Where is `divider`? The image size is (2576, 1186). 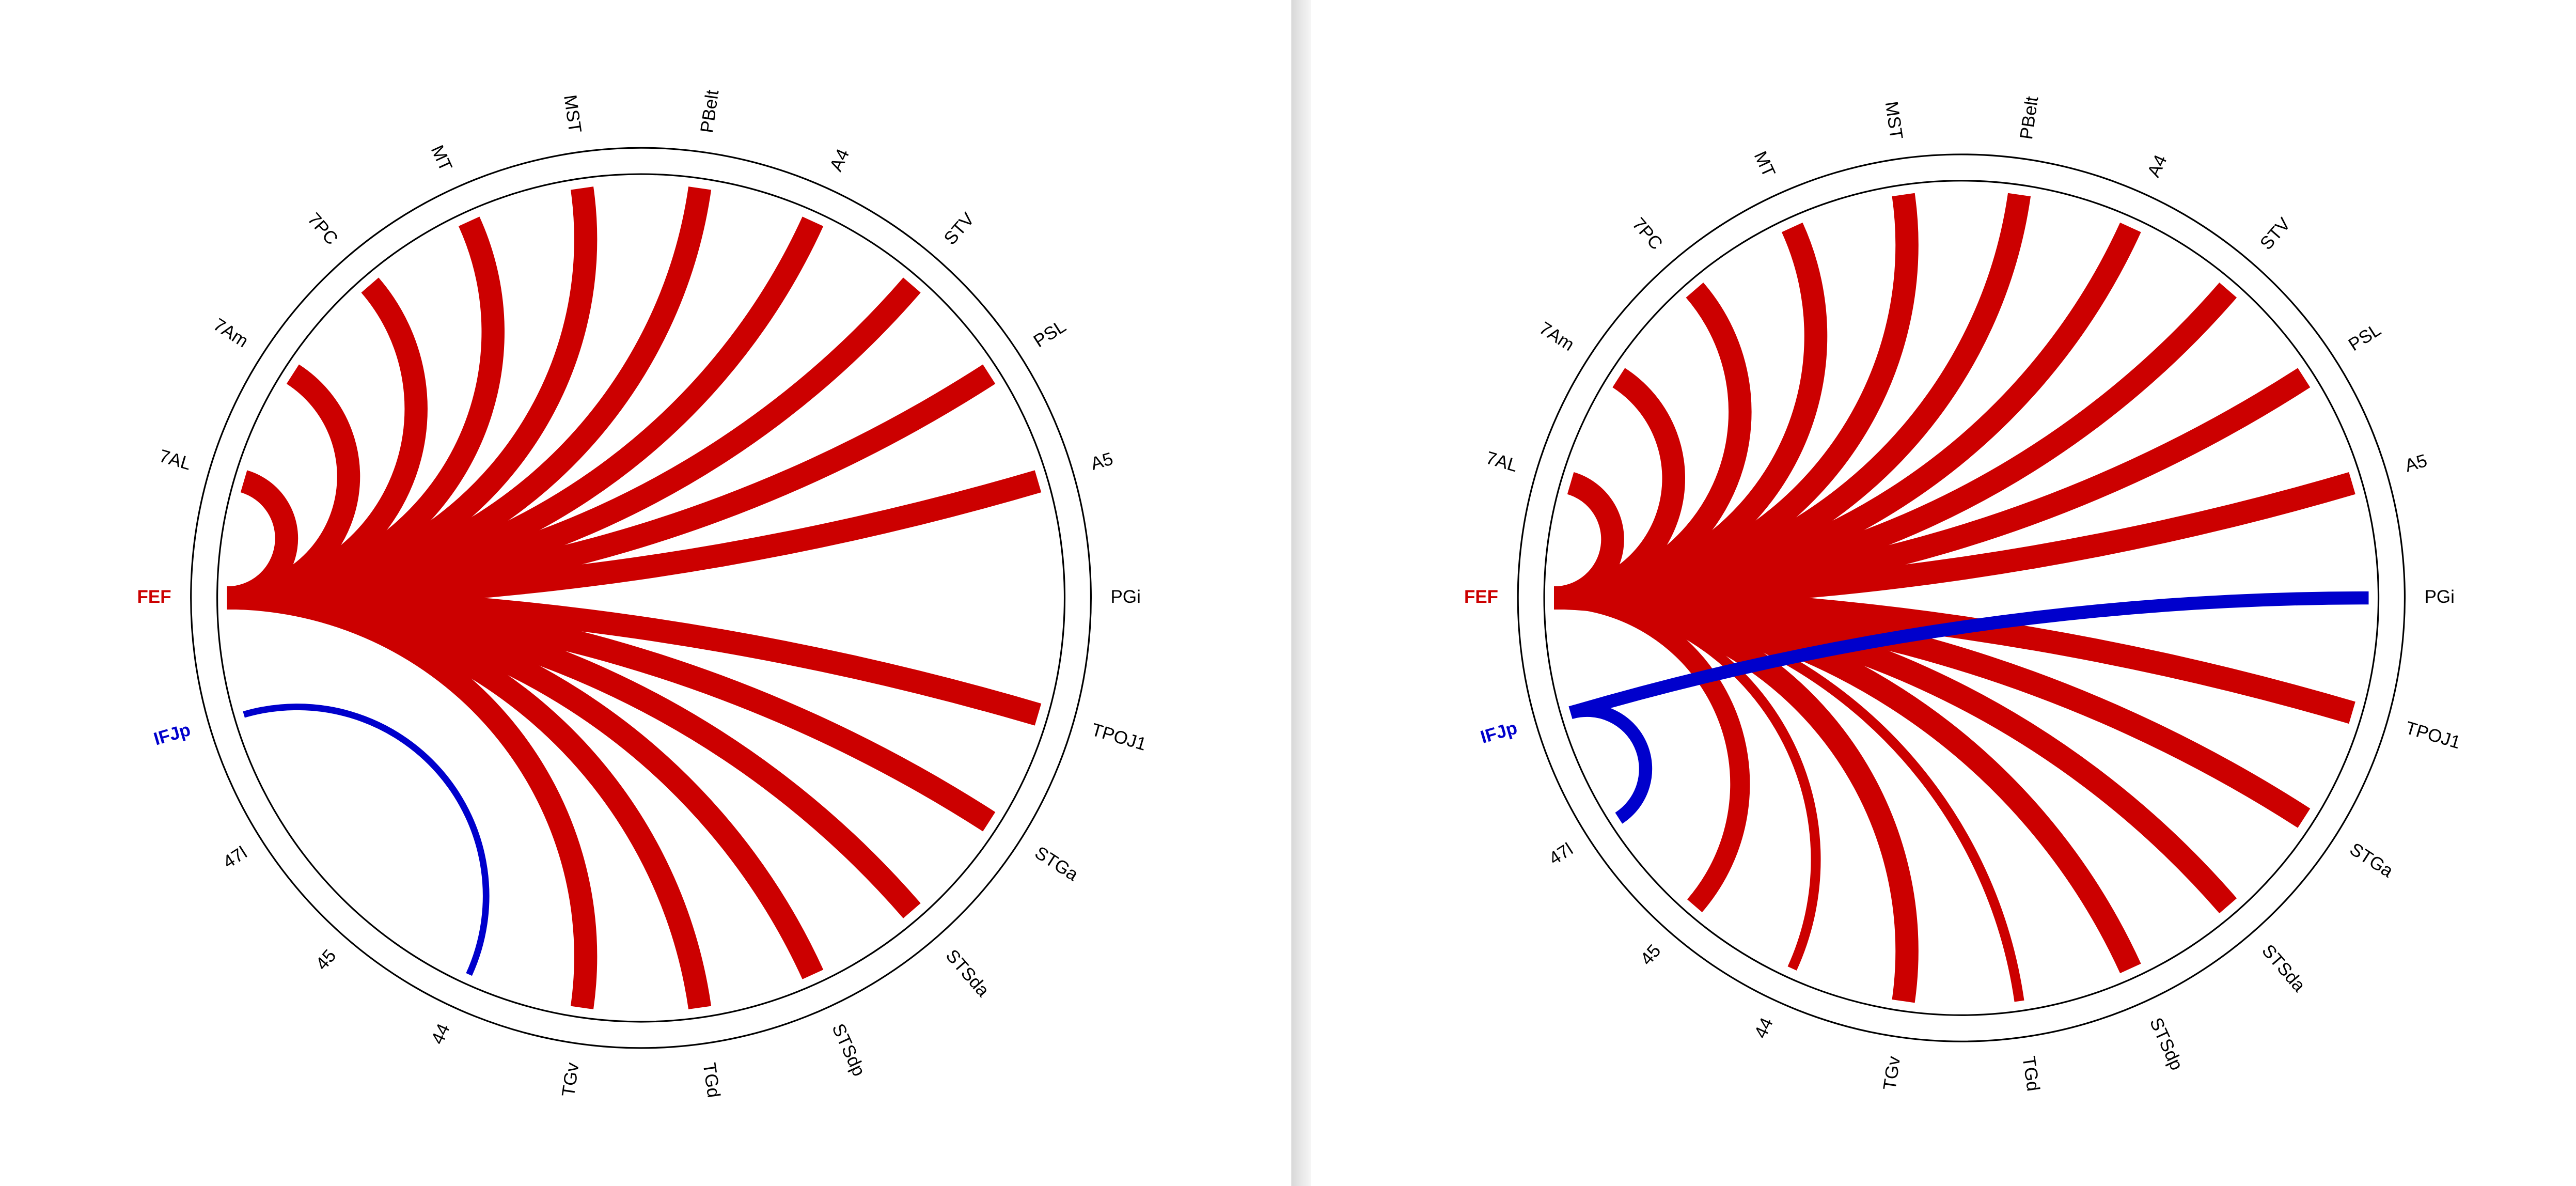
divider is located at coordinates (1301, 593).